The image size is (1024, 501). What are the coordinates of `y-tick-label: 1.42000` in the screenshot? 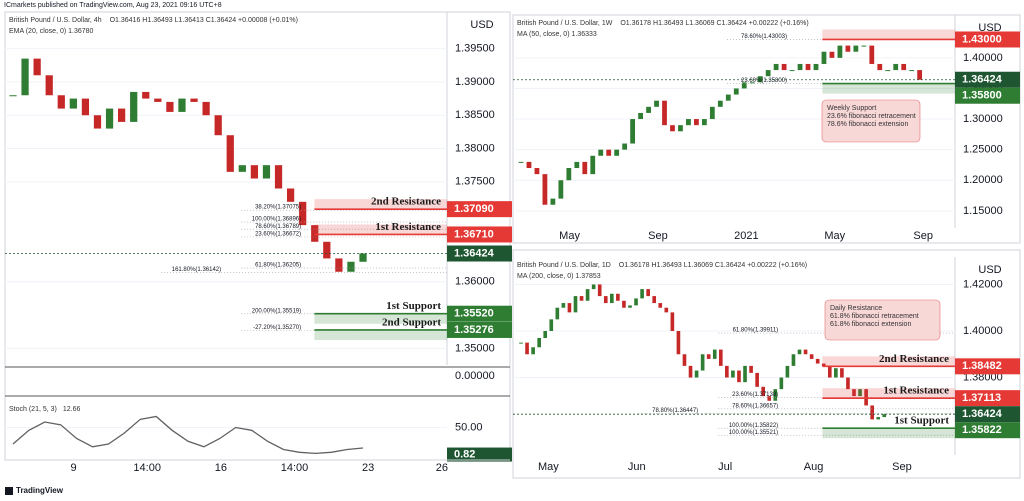 It's located at (983, 284).